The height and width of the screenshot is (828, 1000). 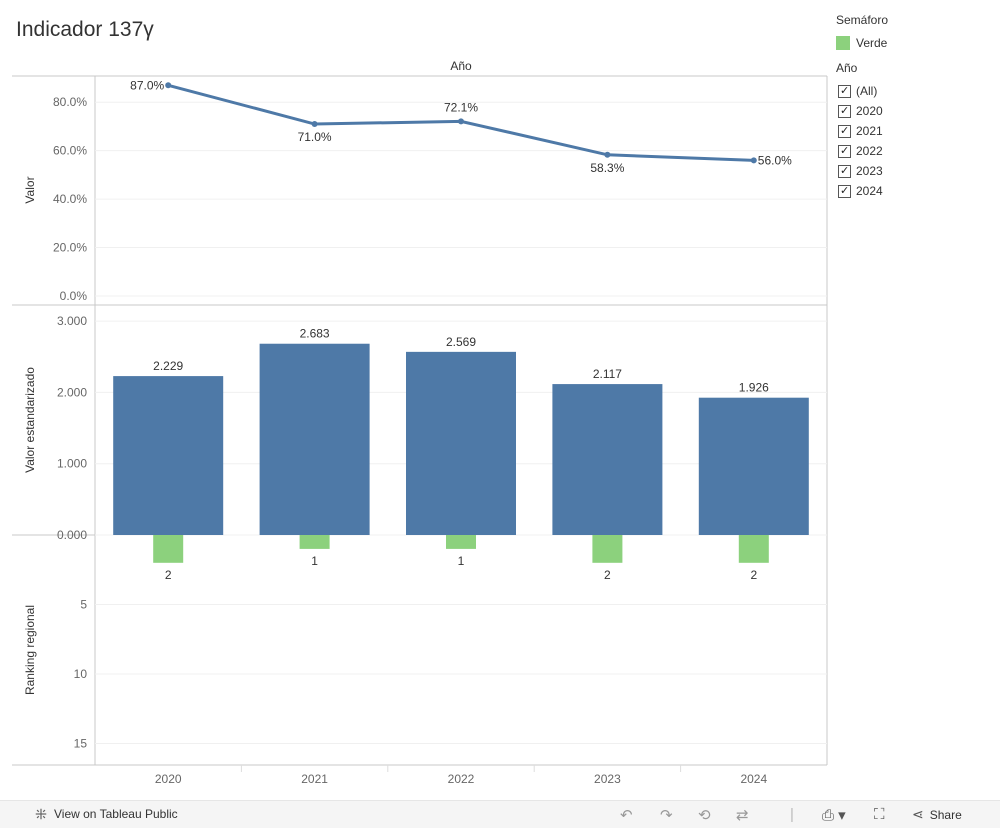 What do you see at coordinates (834, 815) in the screenshot?
I see `download-icon: ⎙ ▾` at bounding box center [834, 815].